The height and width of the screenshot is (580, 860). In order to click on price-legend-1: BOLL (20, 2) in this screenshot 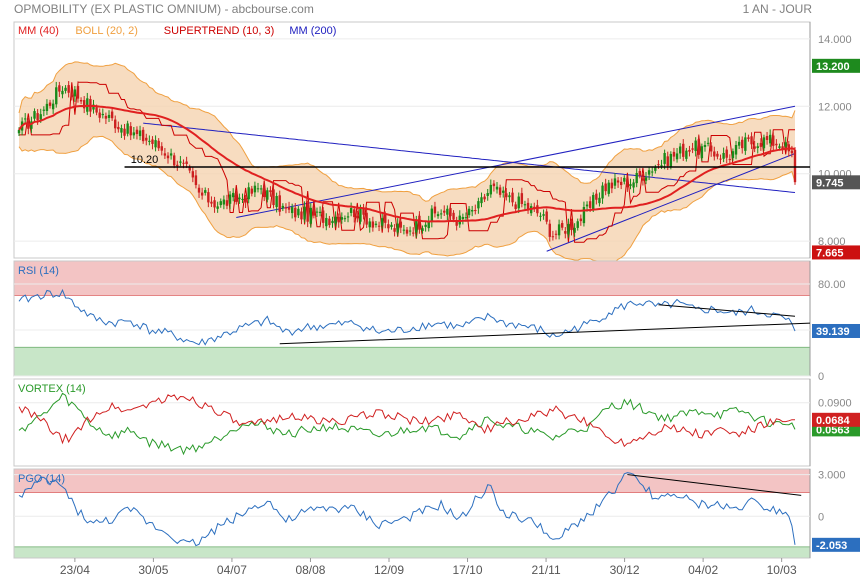, I will do `click(106, 31)`.